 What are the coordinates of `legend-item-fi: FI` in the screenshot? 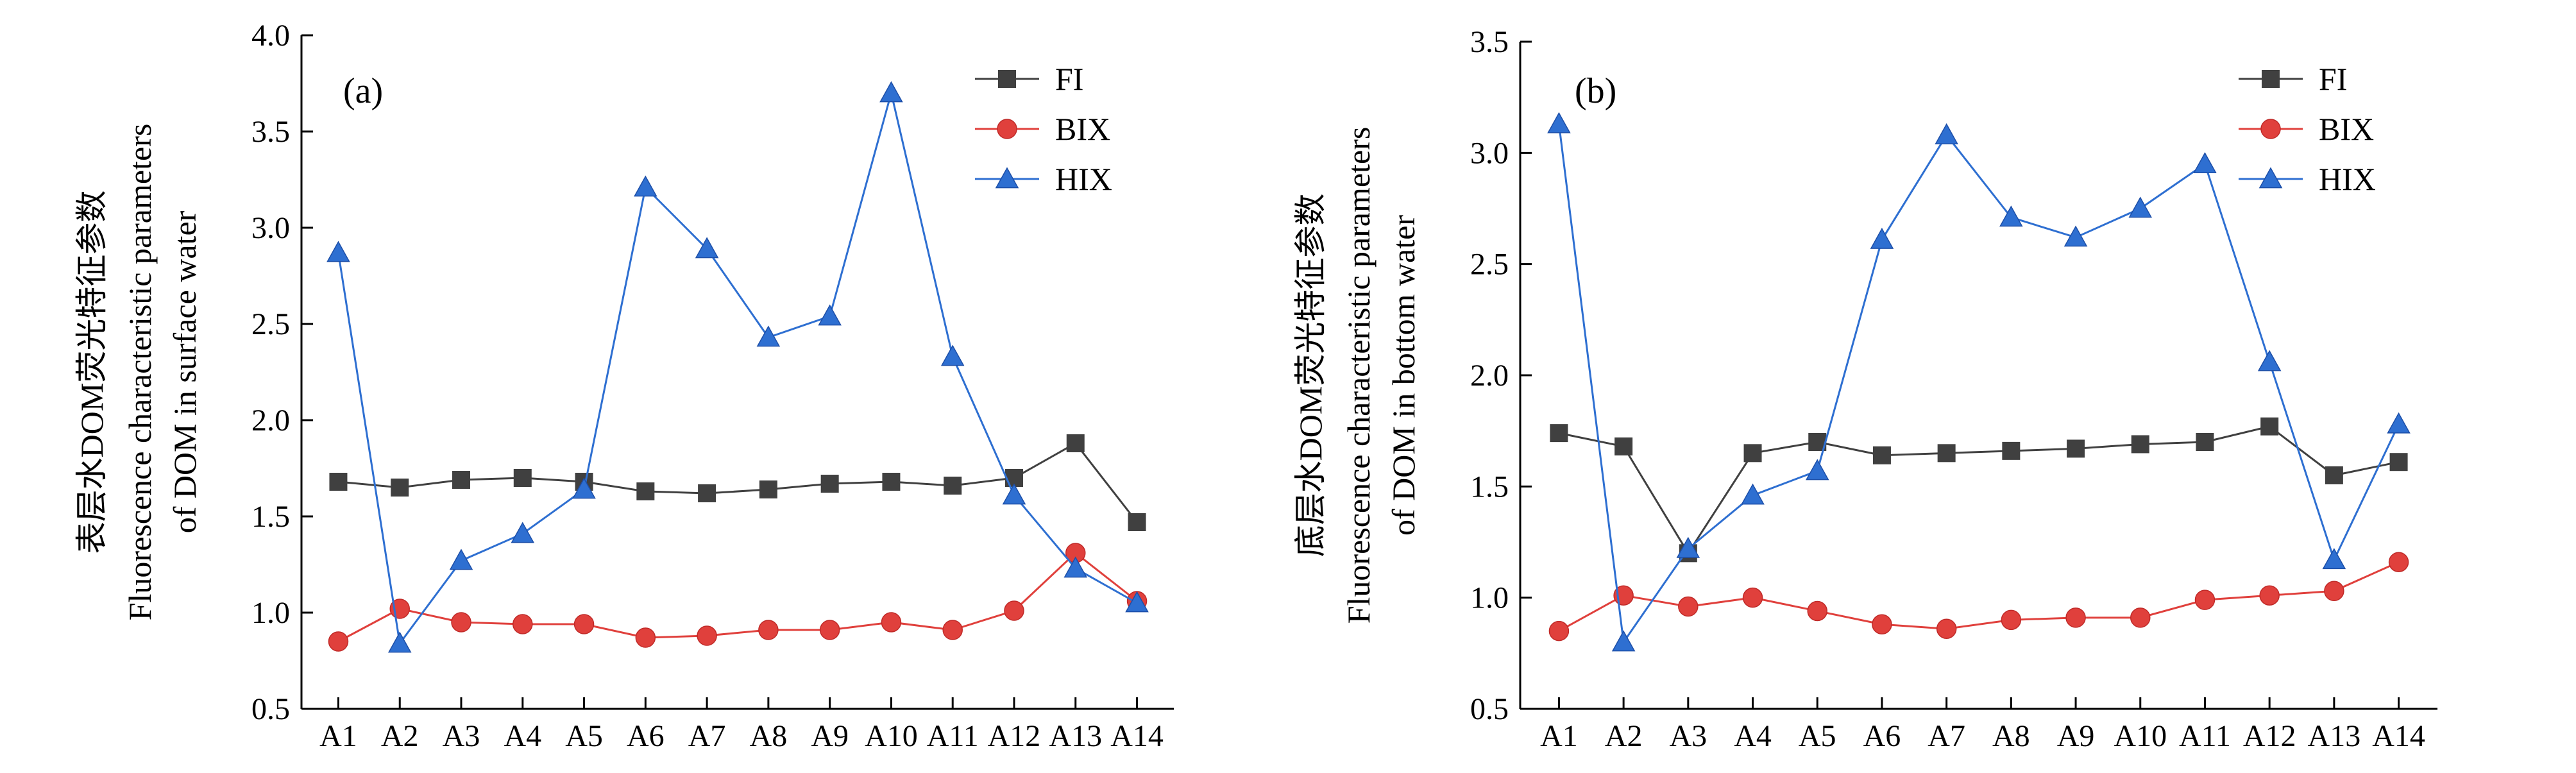 It's located at (2293, 79).